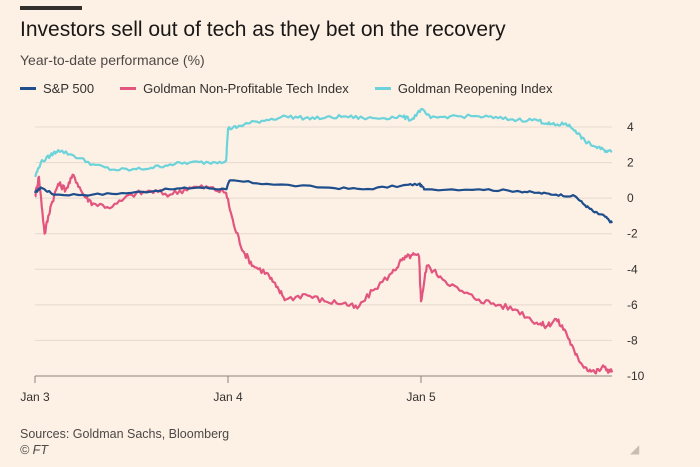 The image size is (700, 467). Describe the element at coordinates (382, 88) in the screenshot. I see `legend-swatch-reopening-index` at that location.